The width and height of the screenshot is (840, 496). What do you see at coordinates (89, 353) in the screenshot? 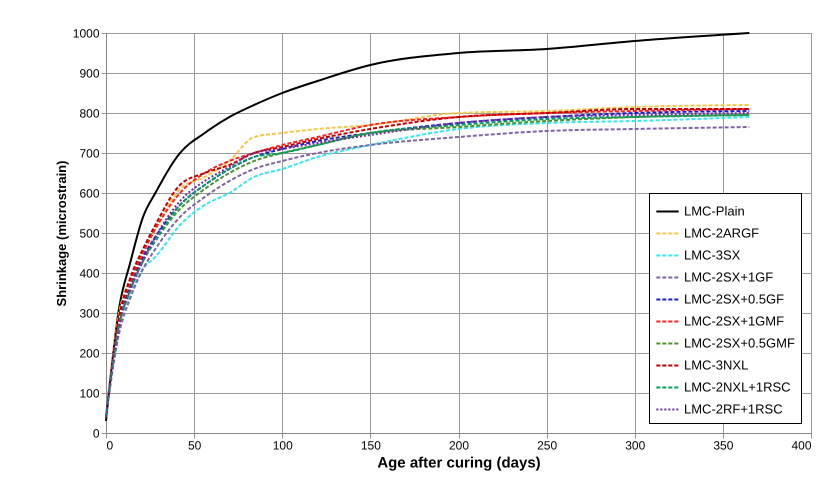
I see `y-tick-label: 200` at bounding box center [89, 353].